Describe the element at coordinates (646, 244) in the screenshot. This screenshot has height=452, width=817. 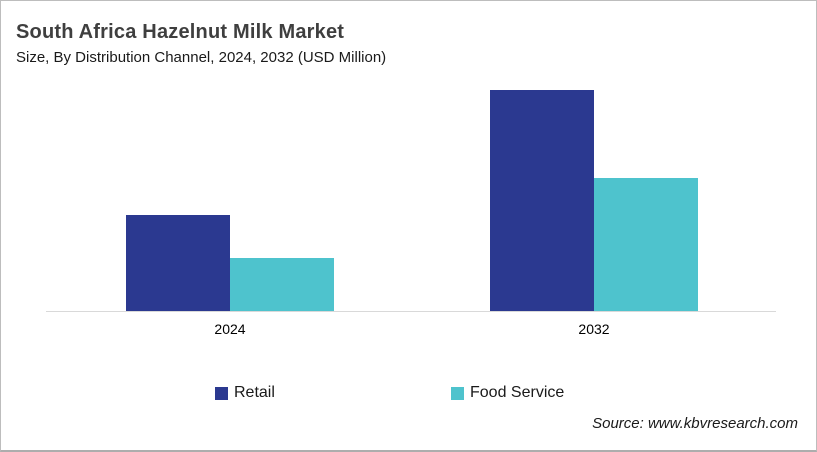
I see `bar-food-service-2032` at that location.